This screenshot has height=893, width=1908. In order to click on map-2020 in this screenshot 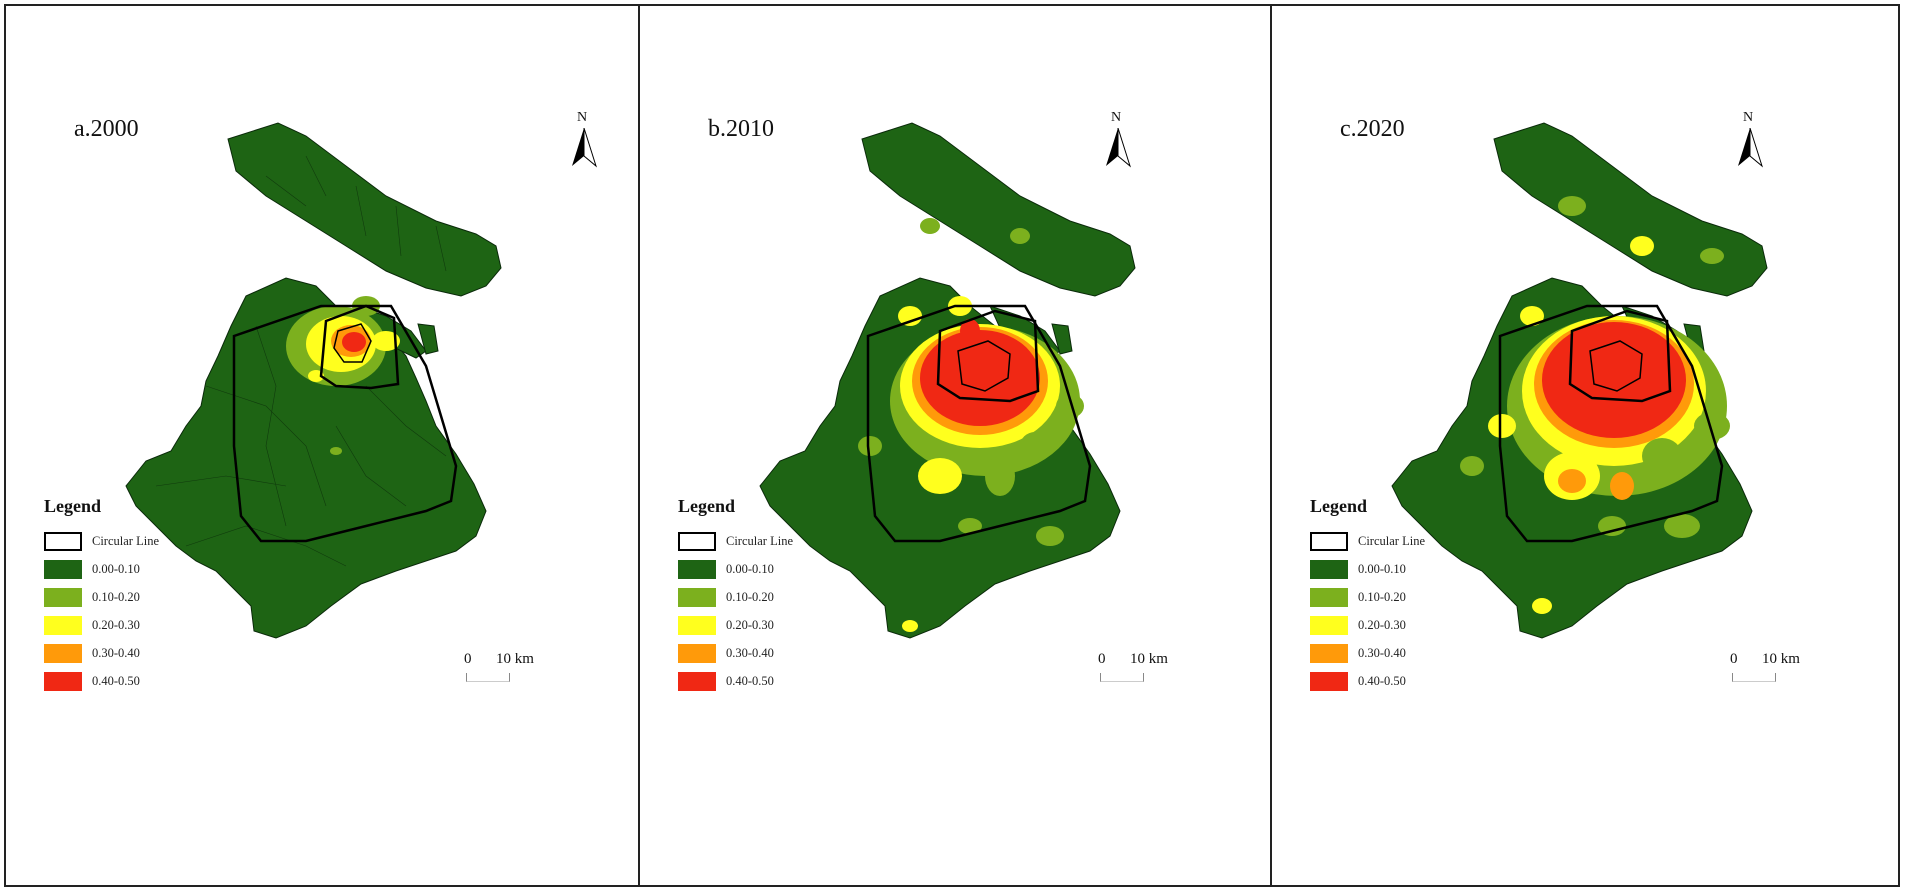, I will do `click(1579, 380)`.